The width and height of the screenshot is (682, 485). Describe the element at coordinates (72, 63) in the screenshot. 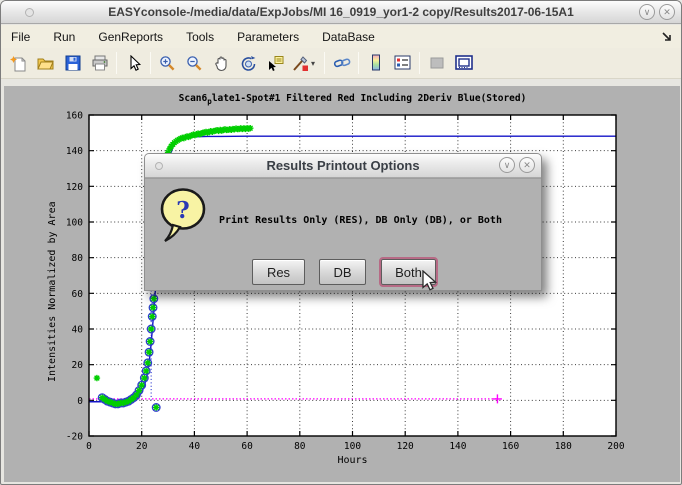

I see `save-icon` at that location.